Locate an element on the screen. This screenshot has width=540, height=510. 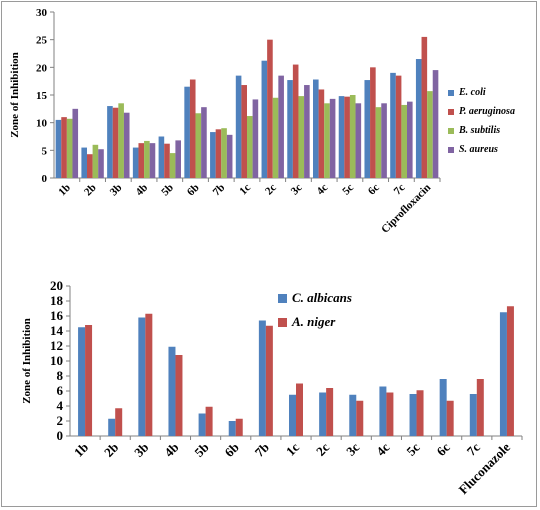
bar-2c-a-niger is located at coordinates (330, 412).